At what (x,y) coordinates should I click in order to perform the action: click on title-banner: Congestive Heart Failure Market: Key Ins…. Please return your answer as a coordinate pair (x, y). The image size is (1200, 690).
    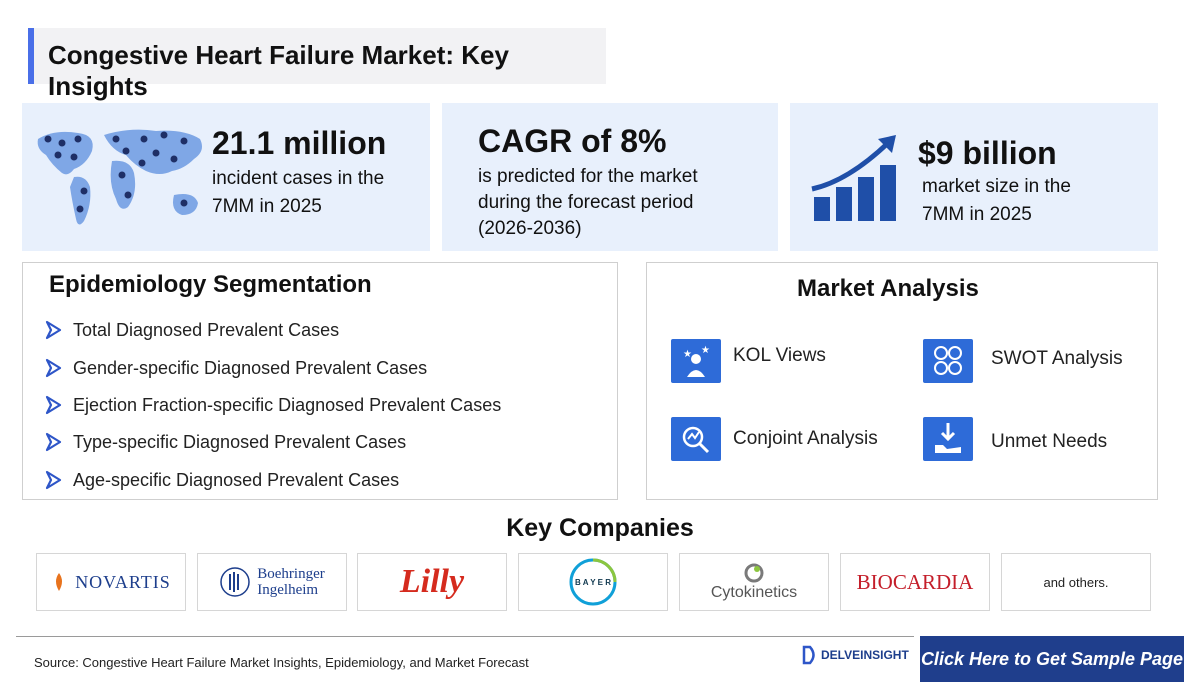
    Looking at the image, I should click on (317, 64).